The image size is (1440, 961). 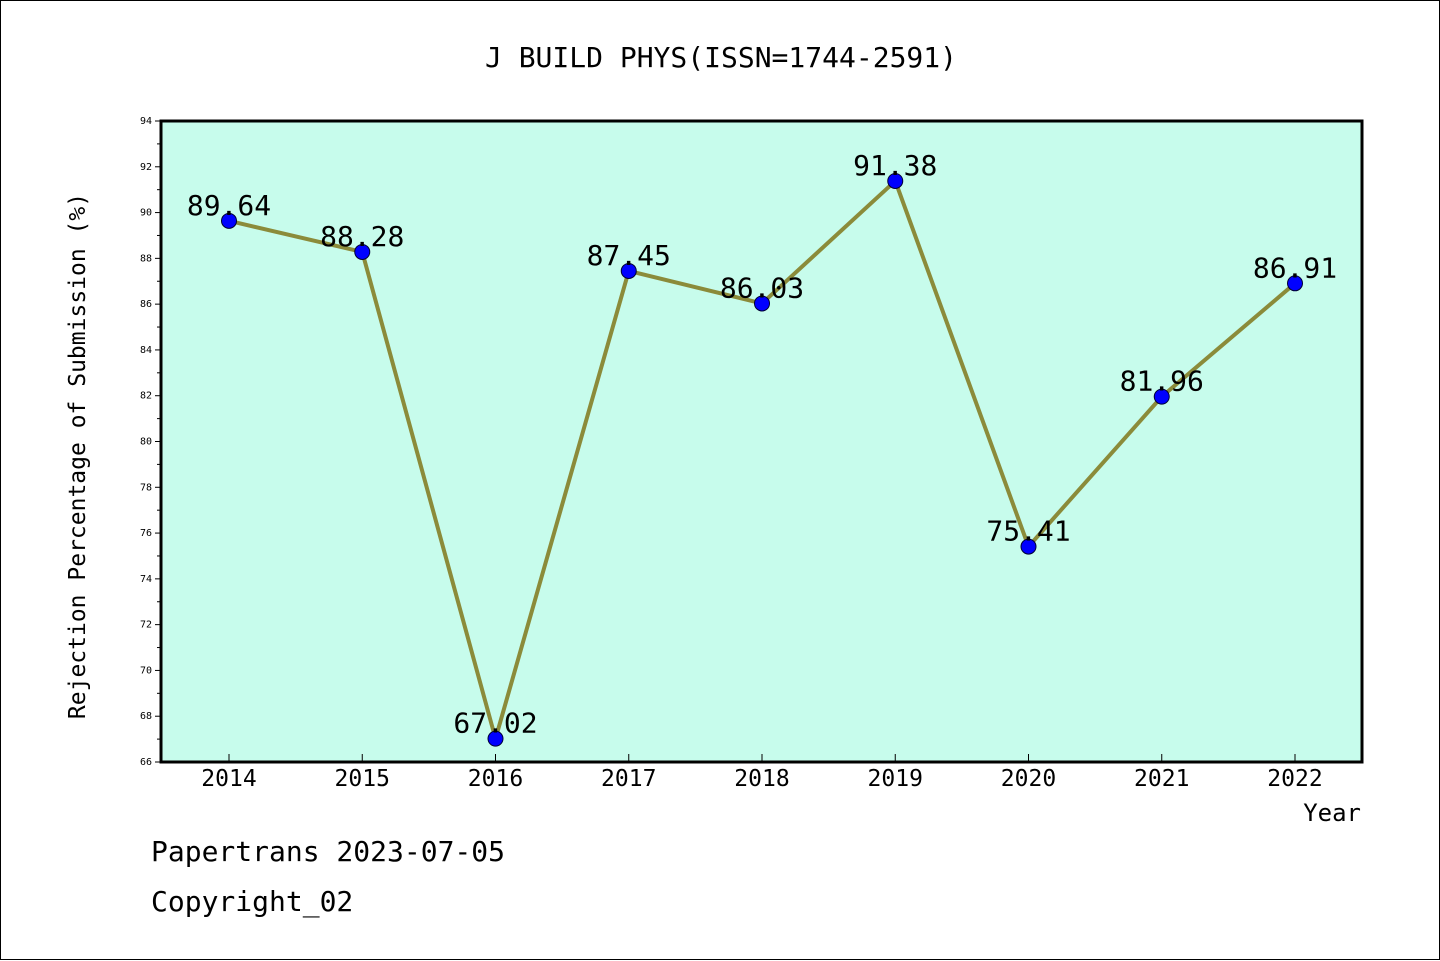 What do you see at coordinates (895, 779) in the screenshot?
I see `x-tick-label: 2019` at bounding box center [895, 779].